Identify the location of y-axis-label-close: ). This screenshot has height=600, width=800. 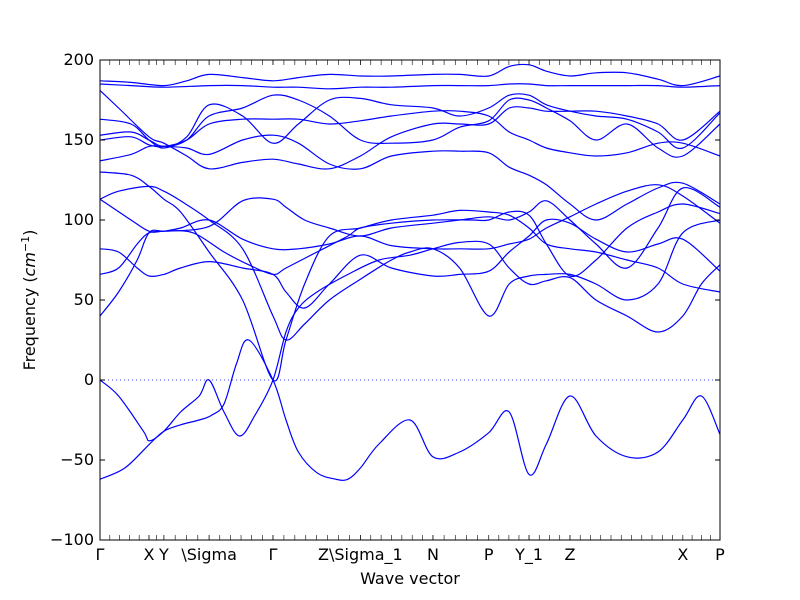
(29, 233).